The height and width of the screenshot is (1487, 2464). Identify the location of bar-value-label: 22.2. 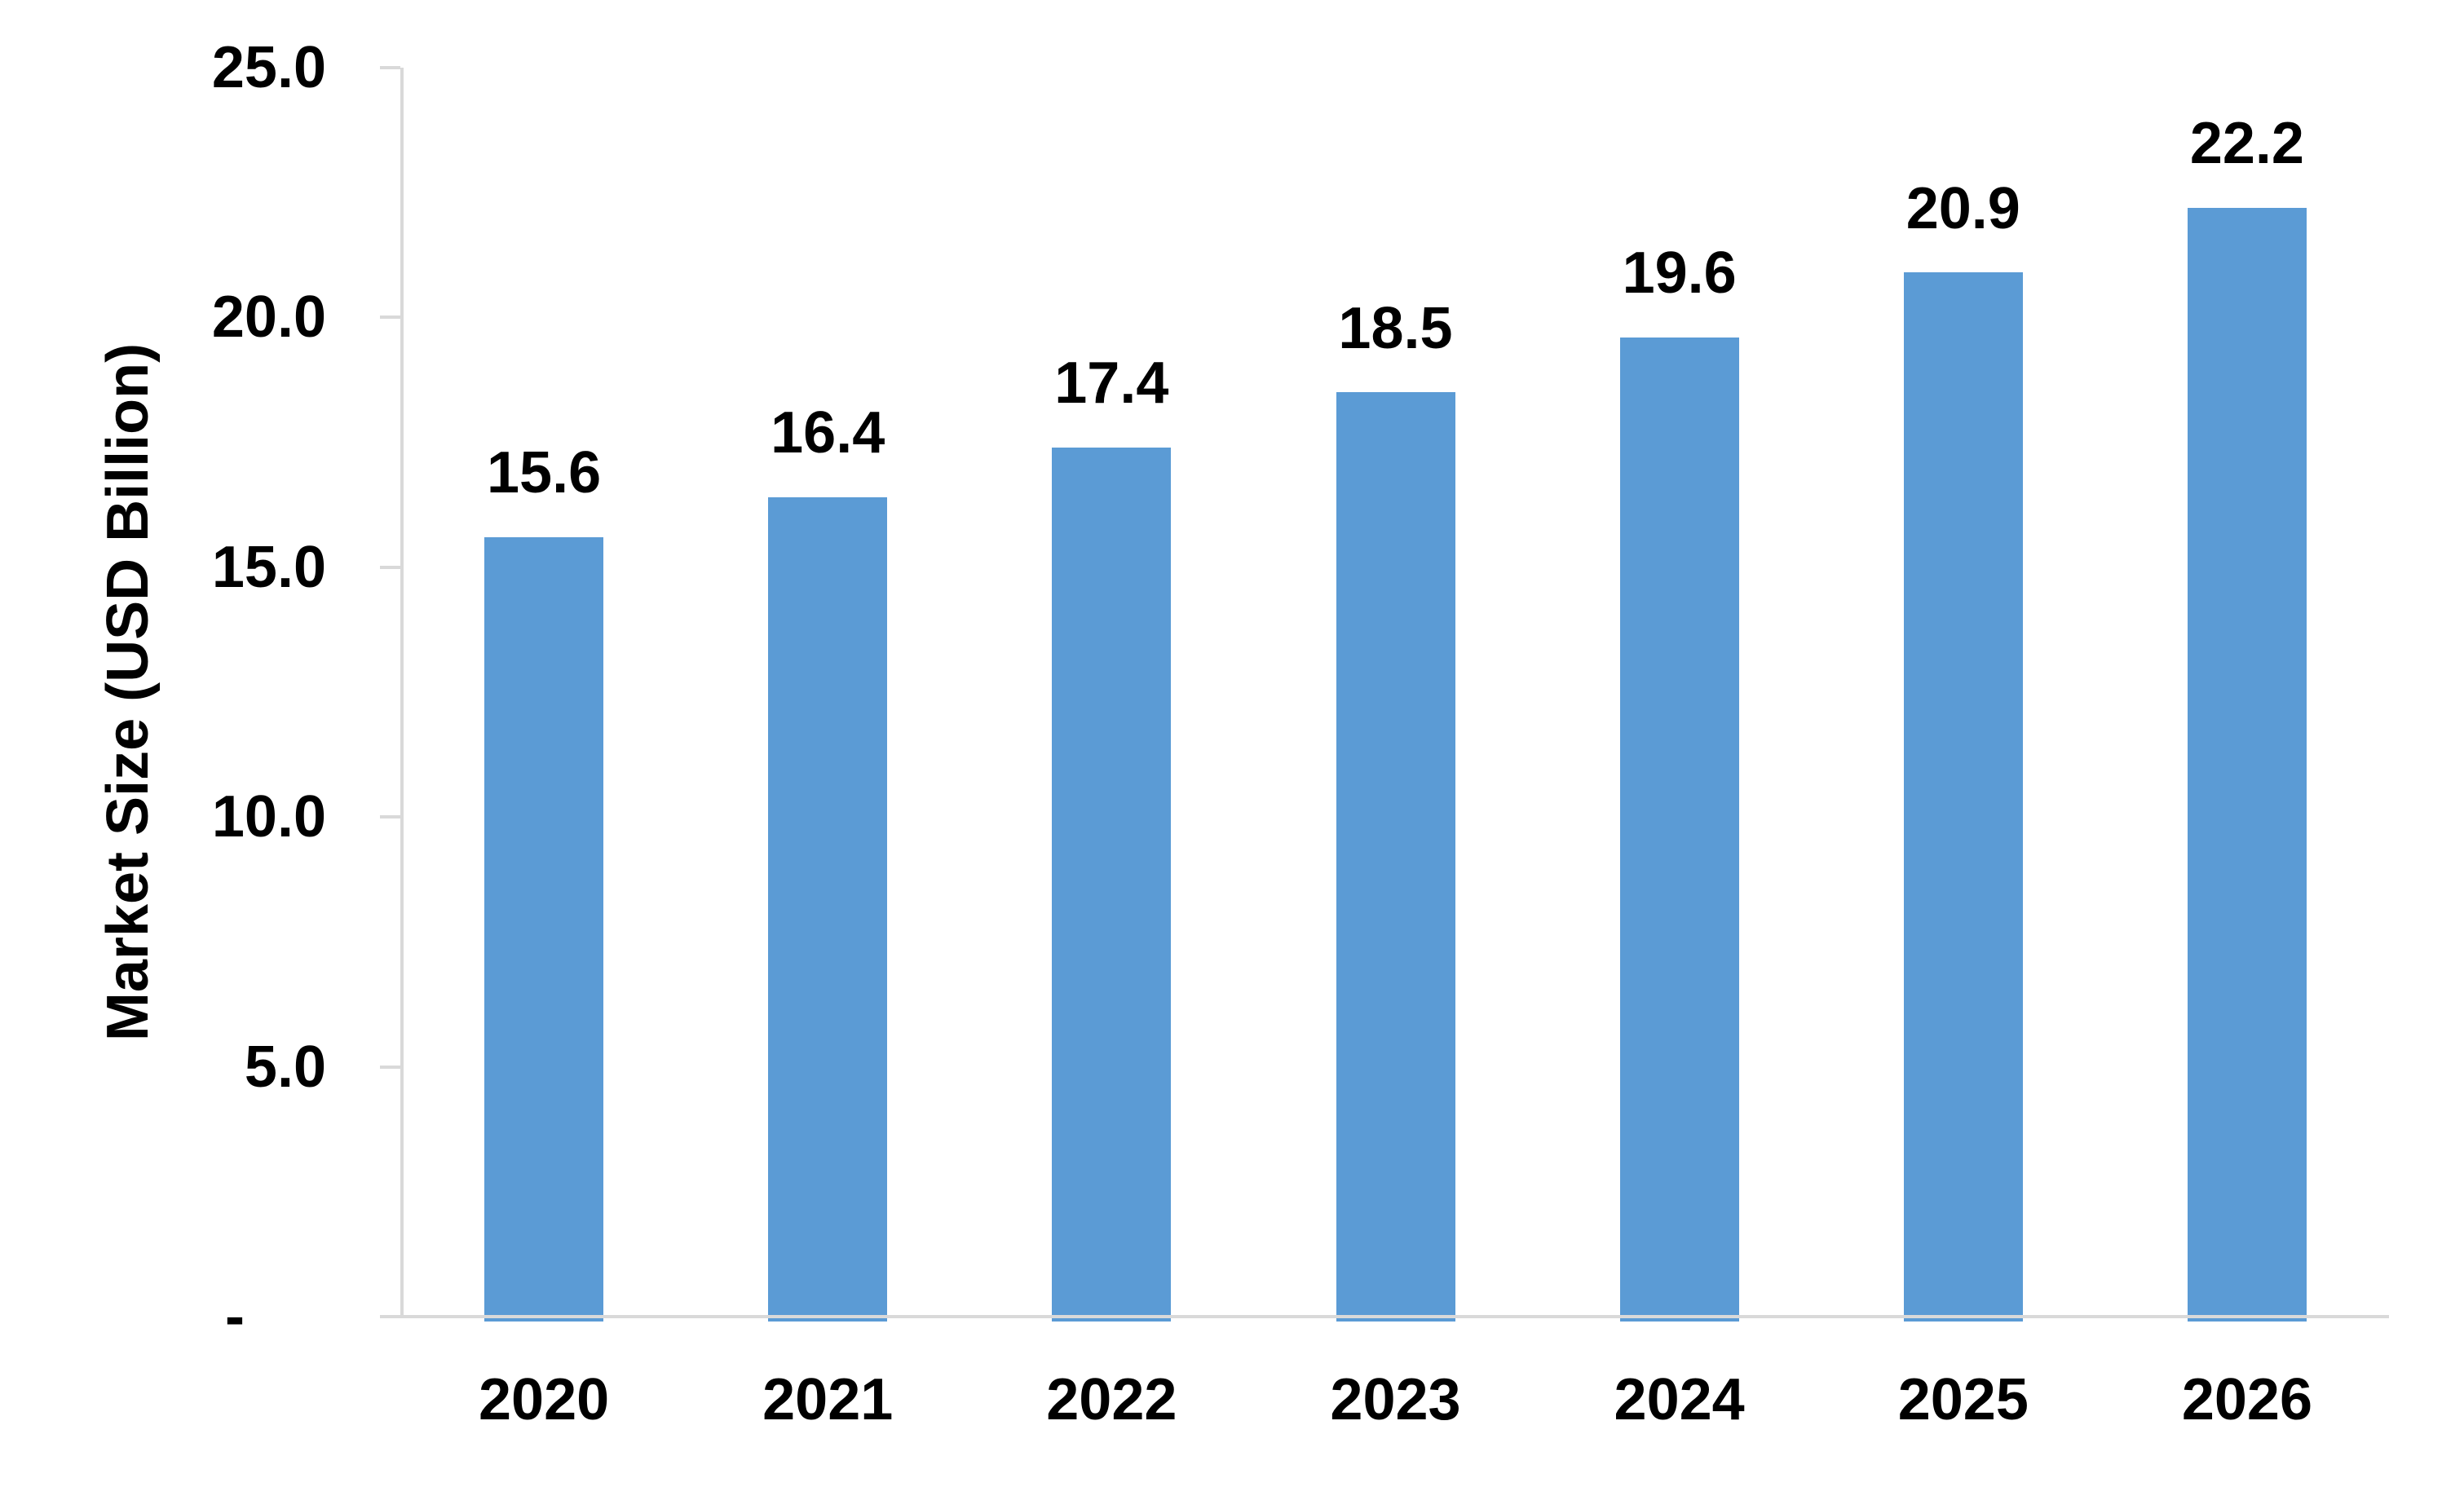
(2246, 143).